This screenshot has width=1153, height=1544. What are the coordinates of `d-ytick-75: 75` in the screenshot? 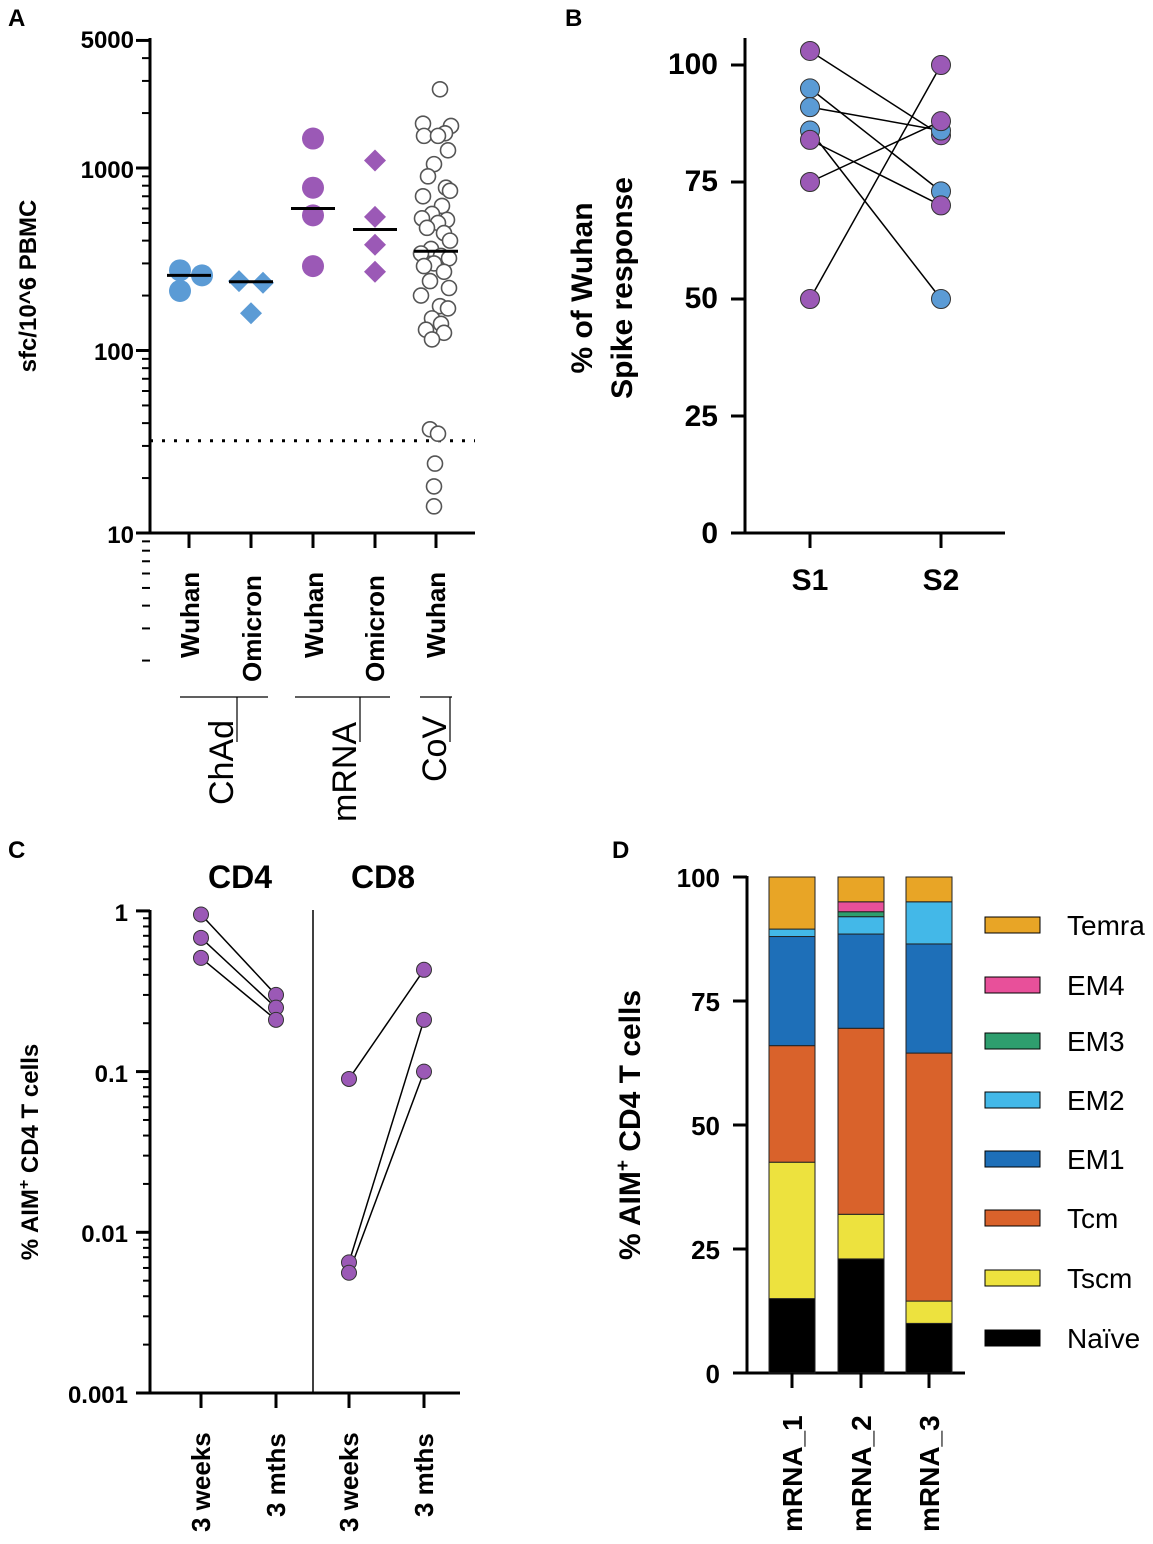 It's located at (705, 1002).